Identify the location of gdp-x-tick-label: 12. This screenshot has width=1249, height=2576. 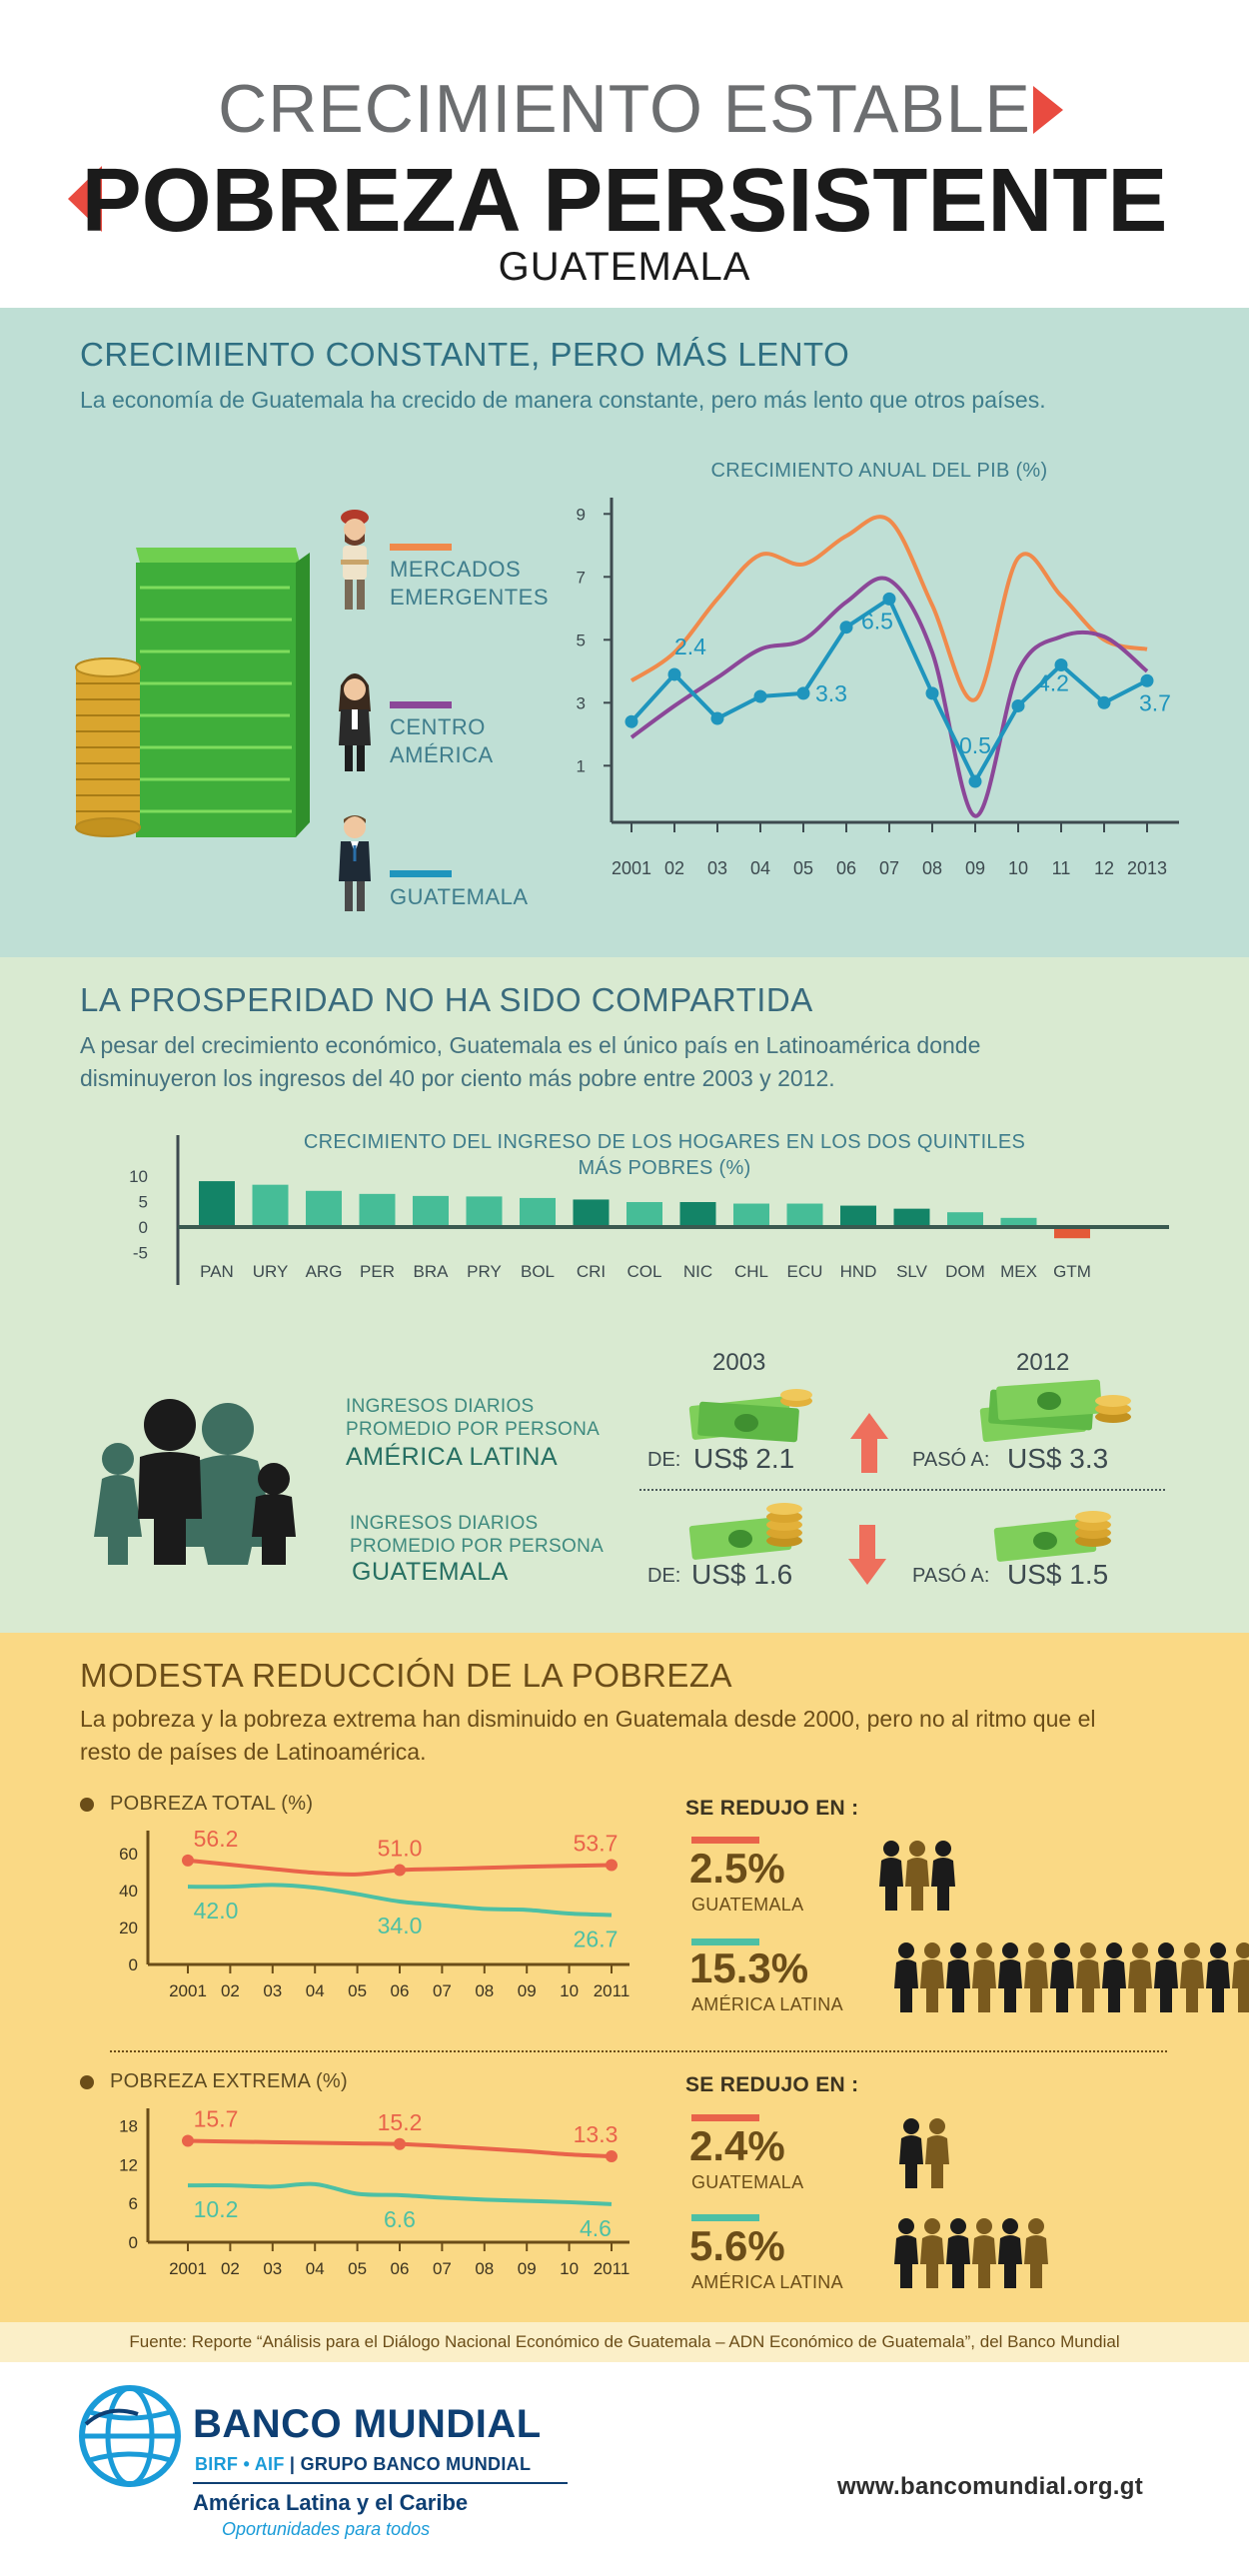
(1104, 868).